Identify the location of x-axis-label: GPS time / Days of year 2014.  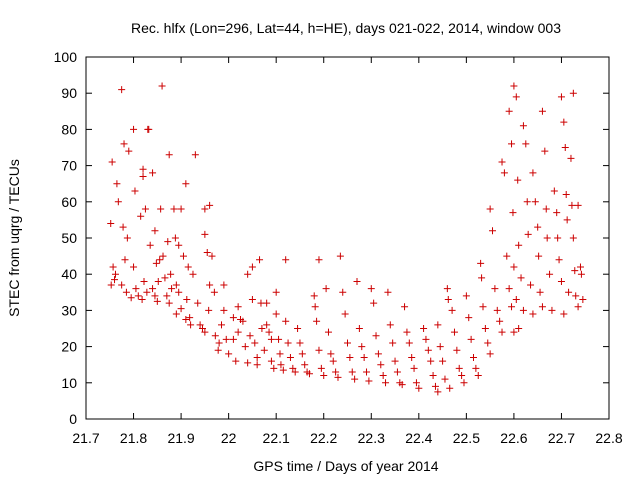
(345, 466).